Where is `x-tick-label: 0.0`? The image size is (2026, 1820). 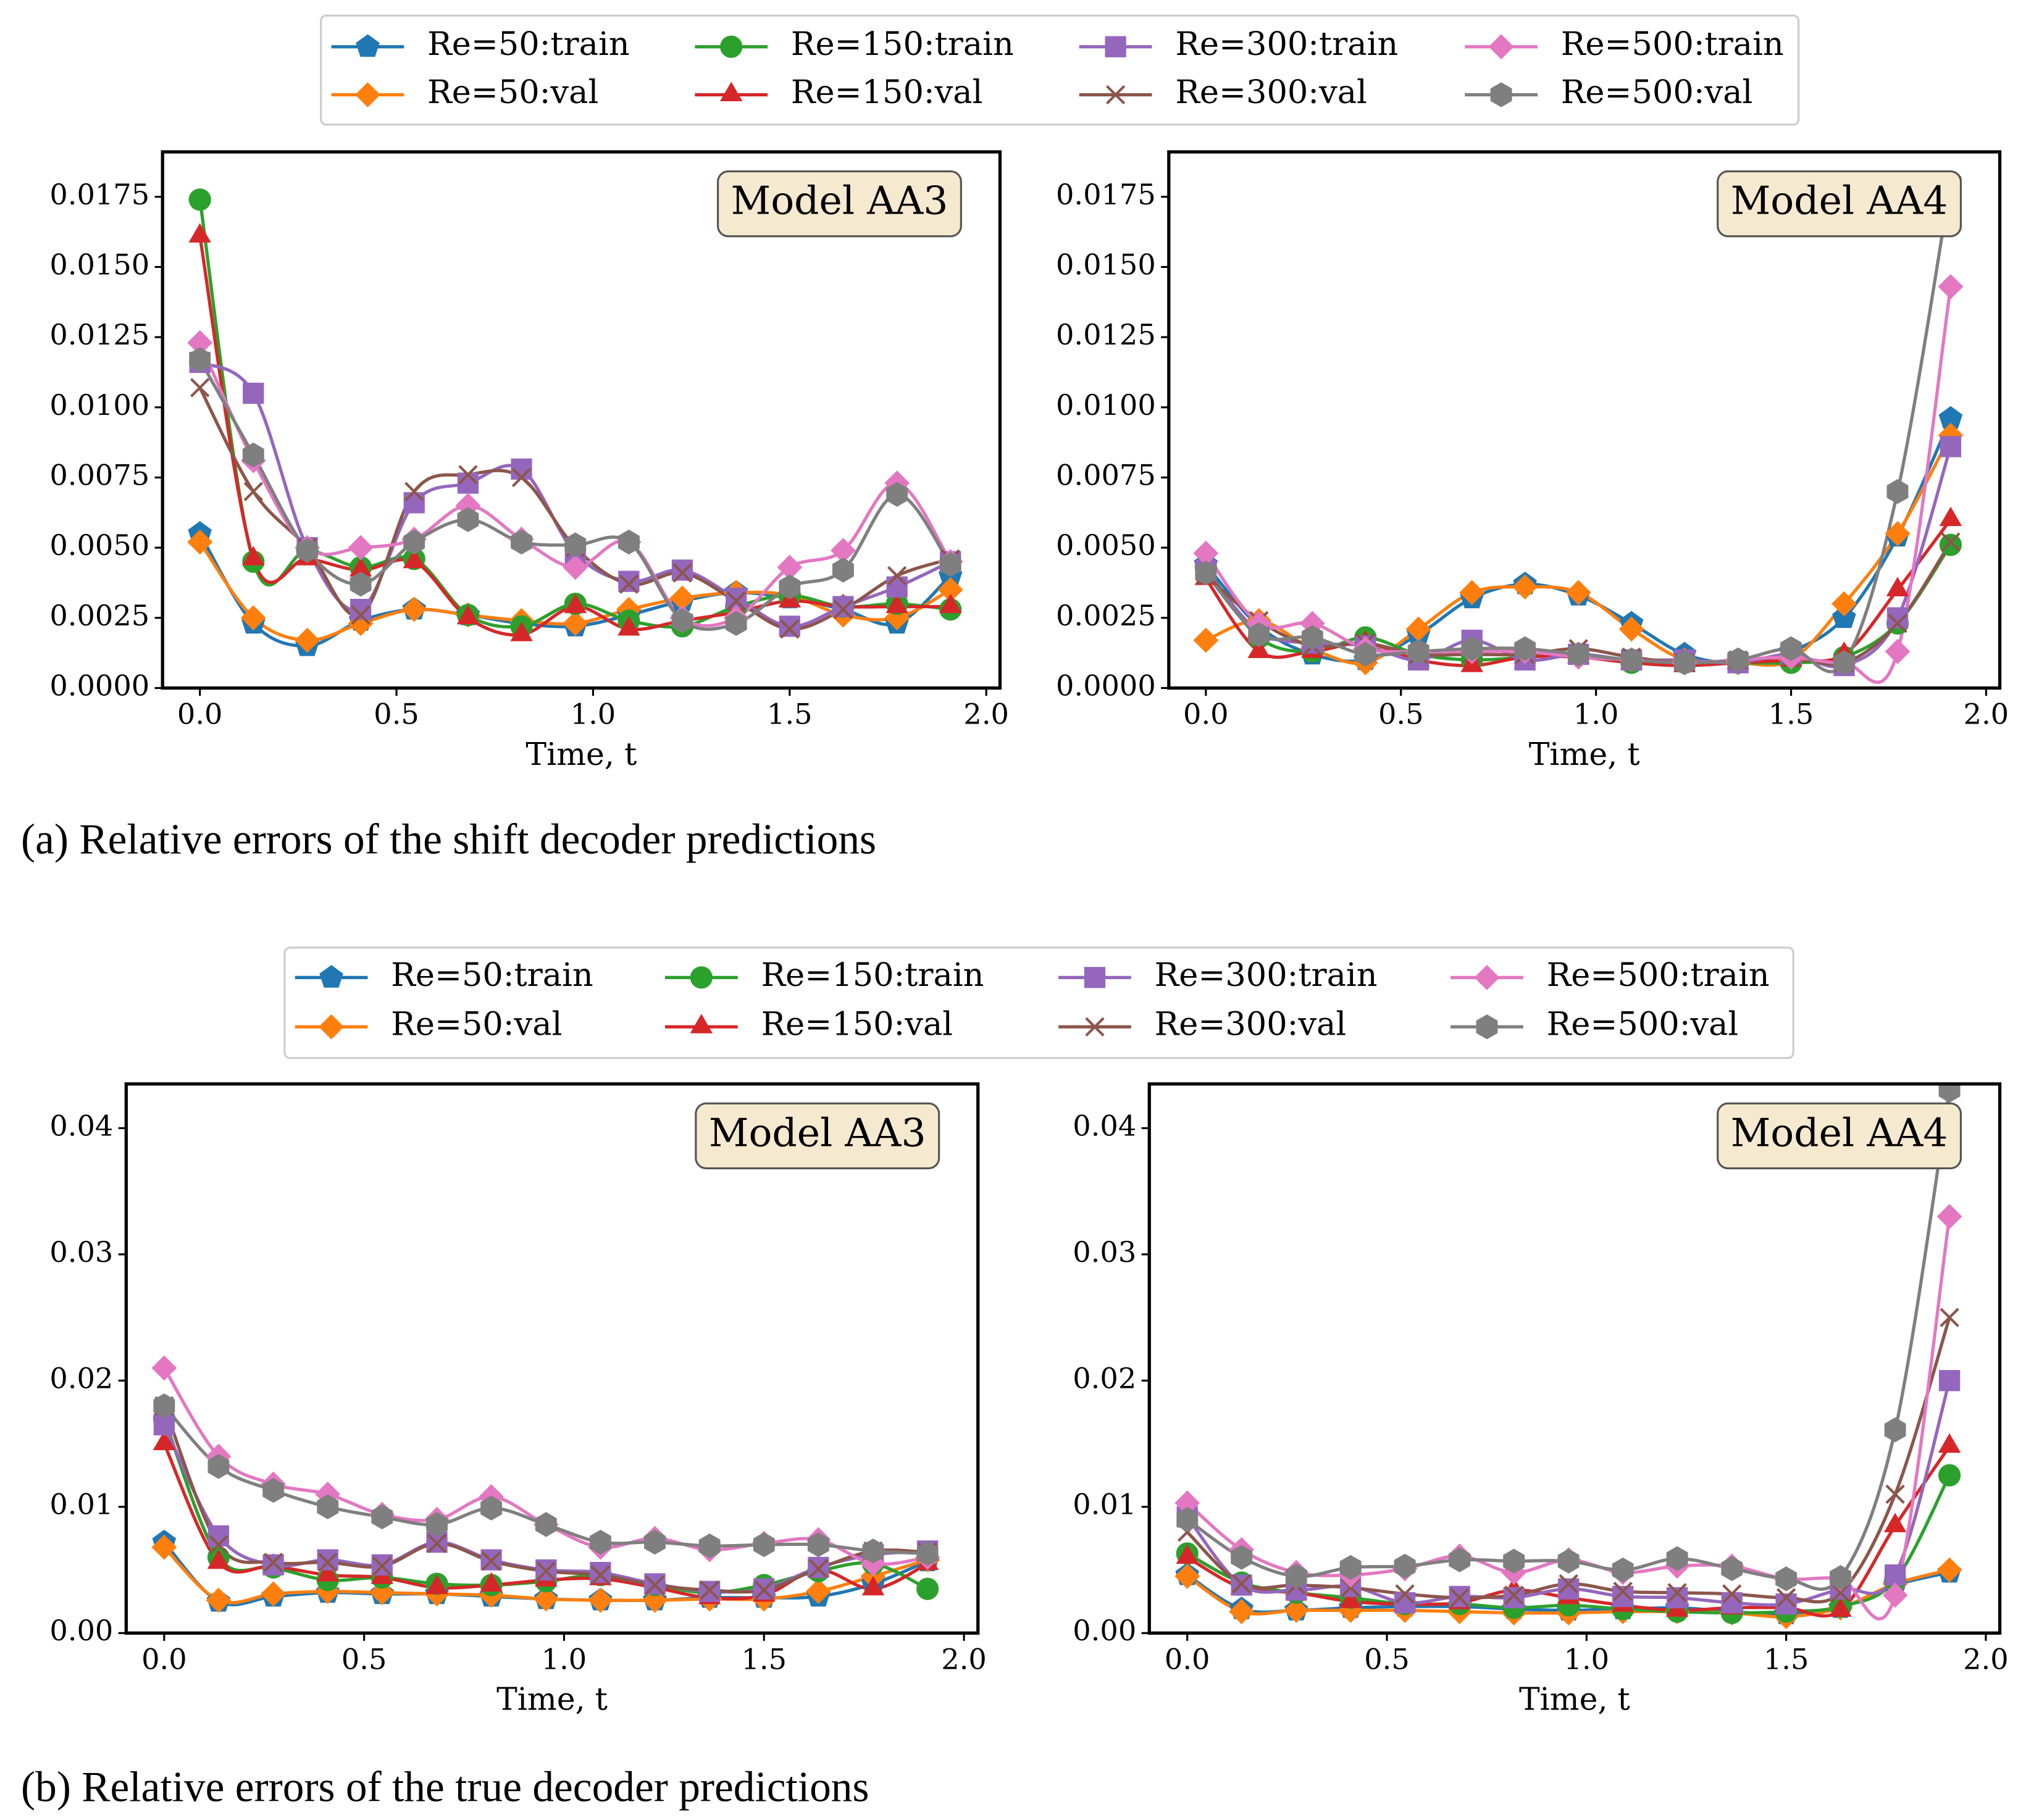 x-tick-label: 0.0 is located at coordinates (1206, 714).